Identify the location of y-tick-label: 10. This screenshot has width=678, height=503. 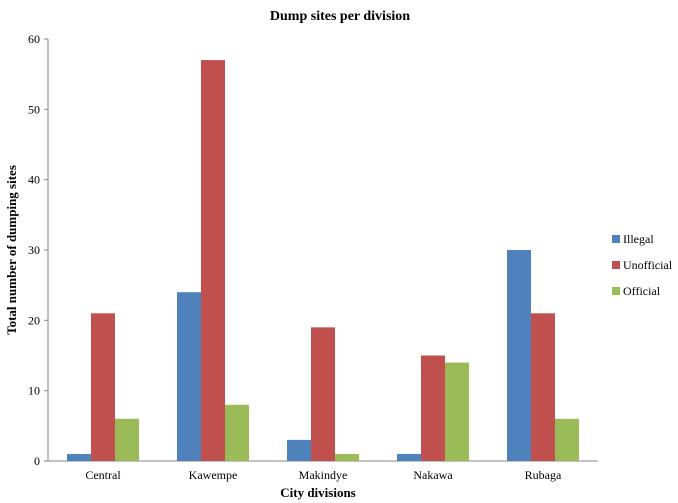
(34, 391).